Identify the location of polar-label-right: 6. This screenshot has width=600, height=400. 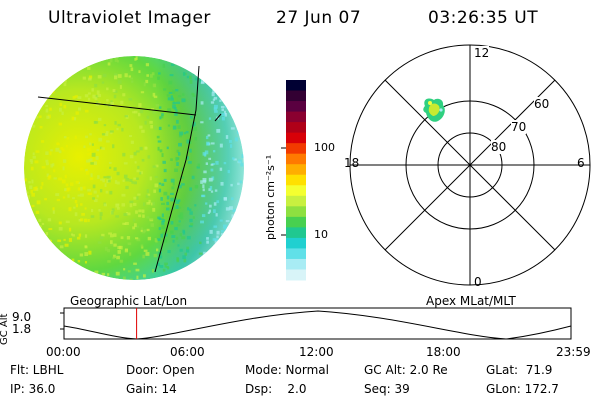
(581, 163).